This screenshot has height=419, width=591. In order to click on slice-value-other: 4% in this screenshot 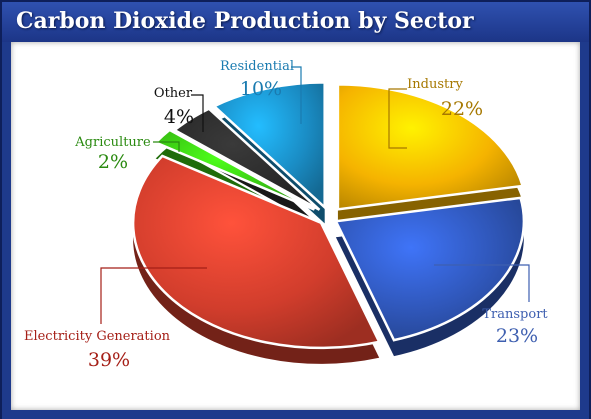, I will do `click(179, 117)`.